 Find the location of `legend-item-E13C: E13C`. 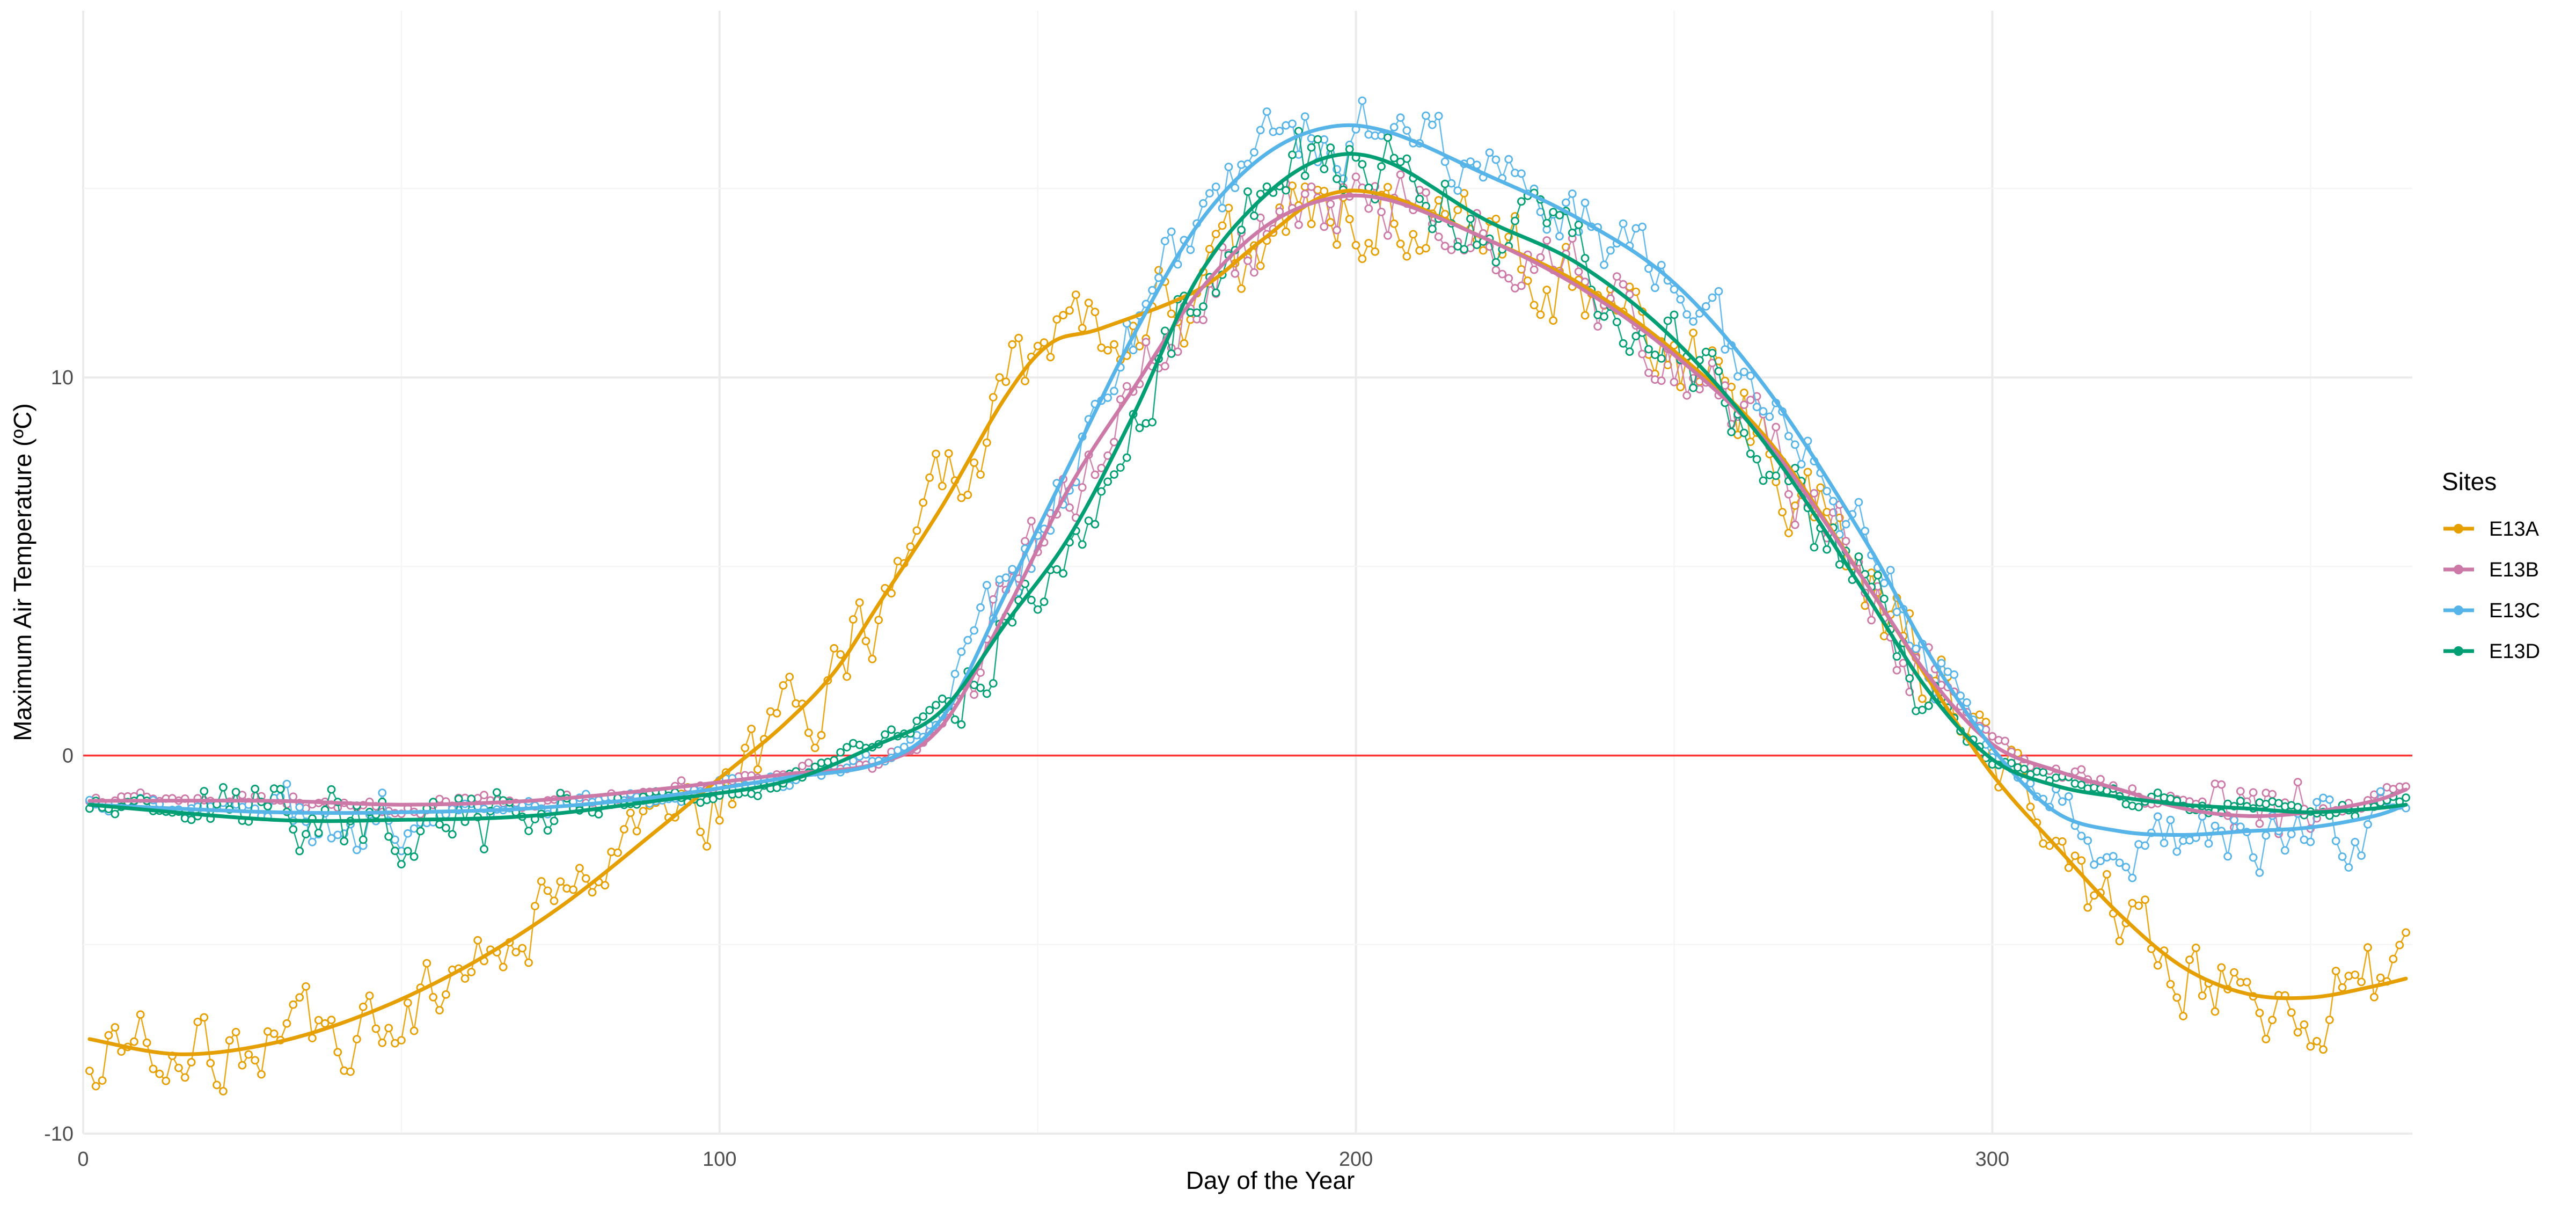

legend-item-E13C: E13C is located at coordinates (2491, 611).